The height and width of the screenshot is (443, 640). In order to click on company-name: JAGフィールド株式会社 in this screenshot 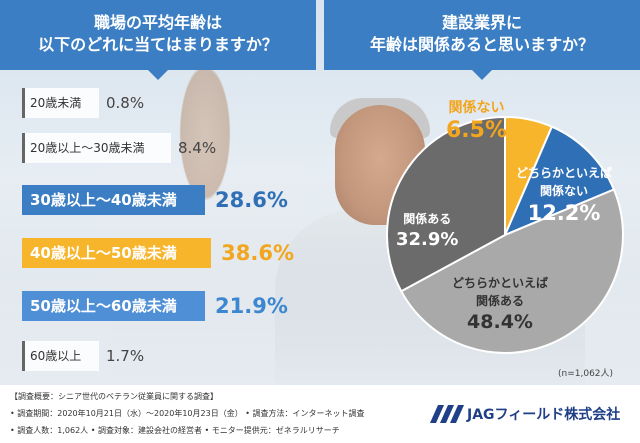, I will do `click(544, 415)`.